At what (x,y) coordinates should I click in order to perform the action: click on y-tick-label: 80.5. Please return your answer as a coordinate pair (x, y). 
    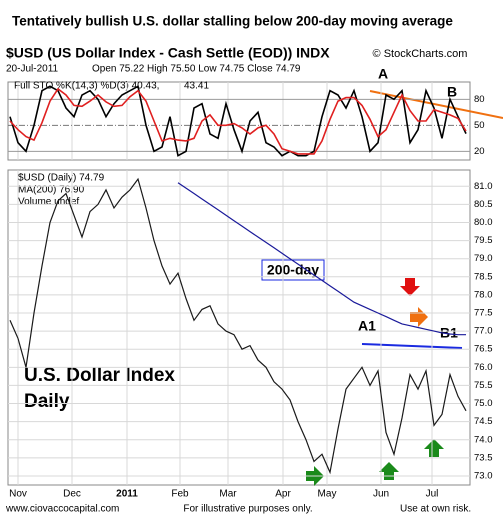
    Looking at the image, I should click on (483, 204).